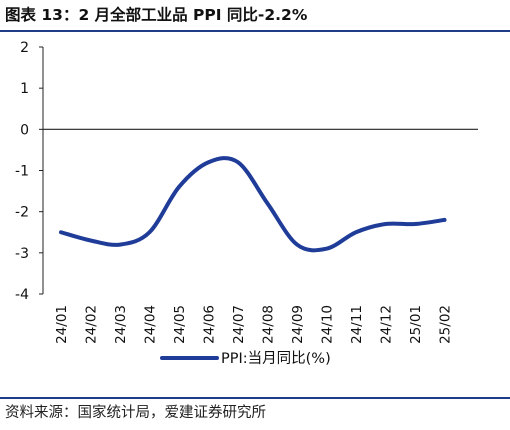  Describe the element at coordinates (92, 324) in the screenshot. I see `x-tick-label: 24/02` at that location.